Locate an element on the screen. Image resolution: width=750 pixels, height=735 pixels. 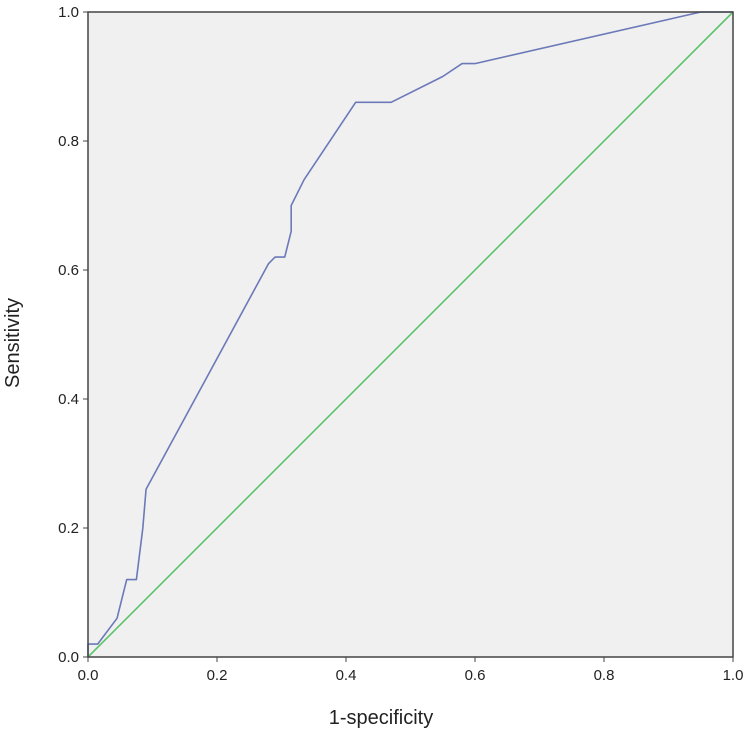
x-axis-label: 1-specificity is located at coordinates (381, 718).